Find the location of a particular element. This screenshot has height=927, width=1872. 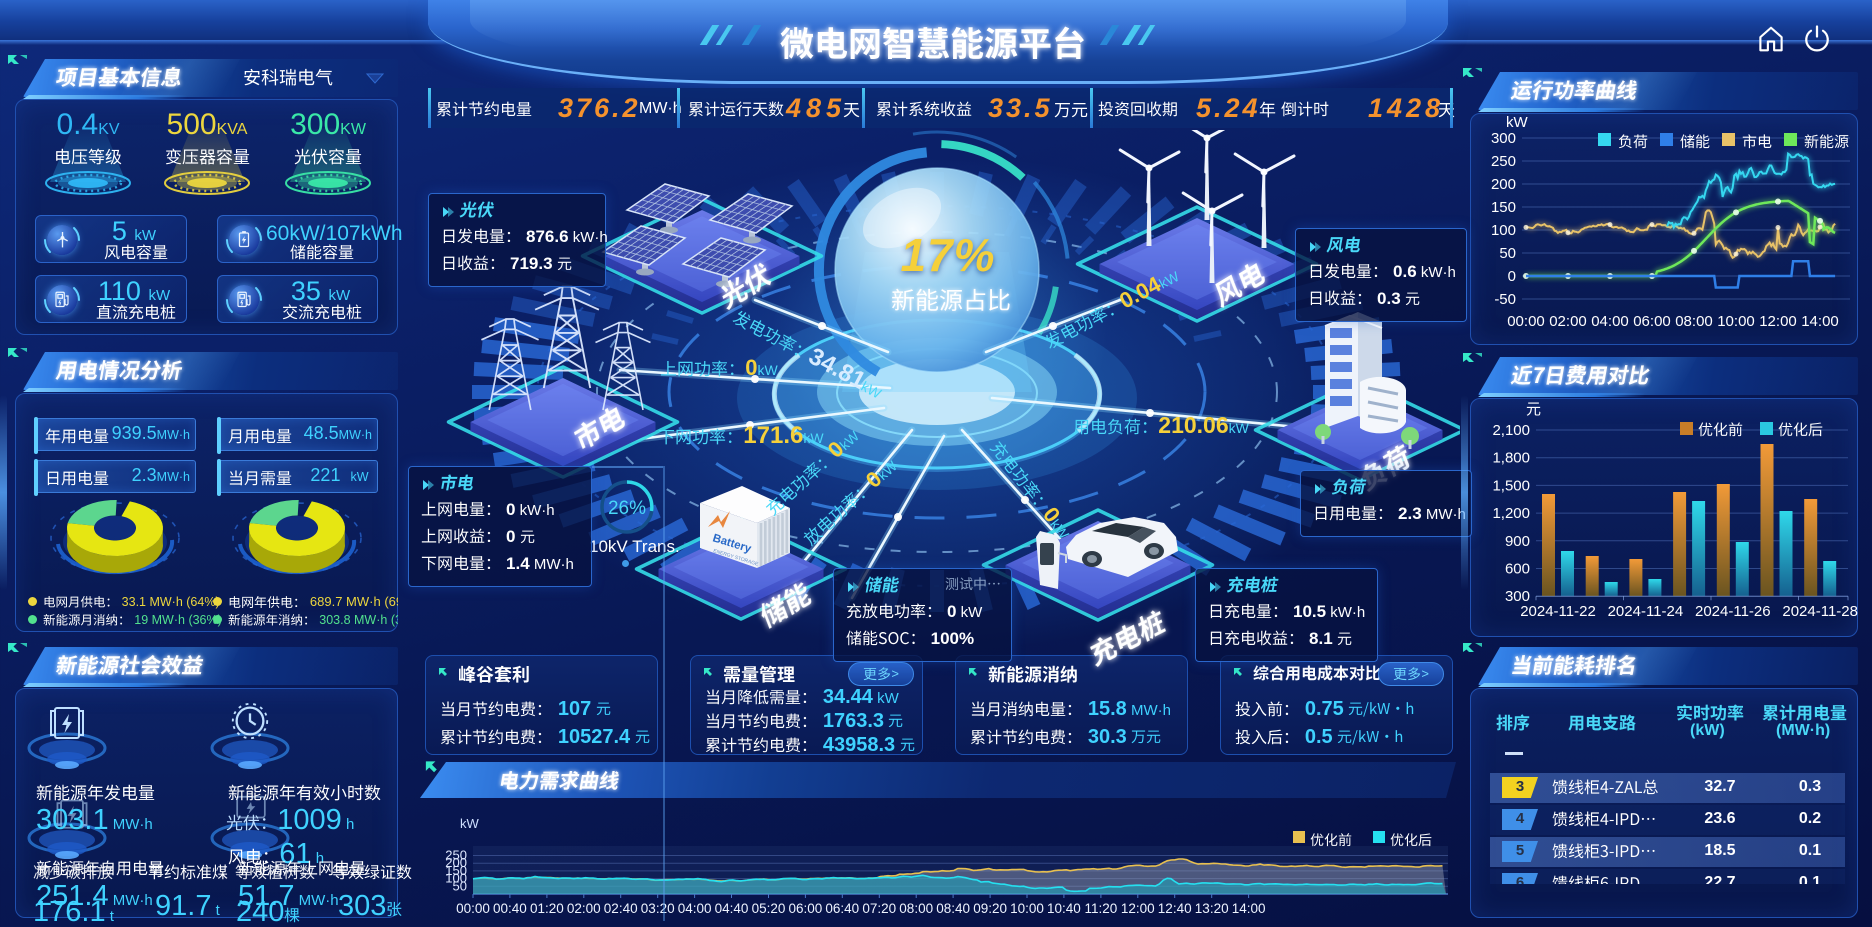

svg-text: 600 is located at coordinates (1517, 569).